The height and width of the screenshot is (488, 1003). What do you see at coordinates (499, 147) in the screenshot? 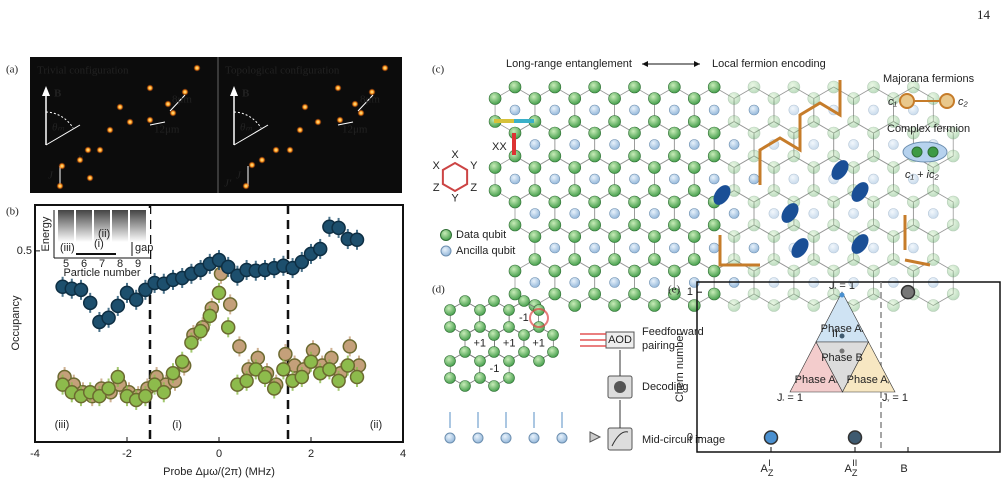
I see `xx-label: XX` at bounding box center [499, 147].